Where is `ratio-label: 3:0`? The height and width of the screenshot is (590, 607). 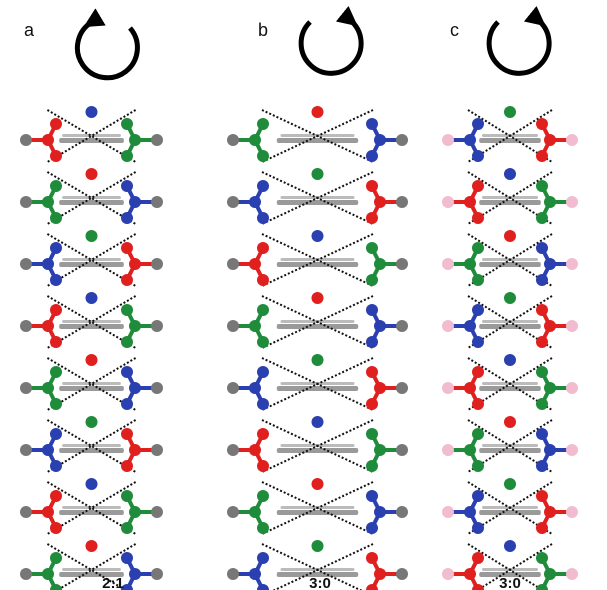
ratio-label: 3:0 is located at coordinates (510, 582).